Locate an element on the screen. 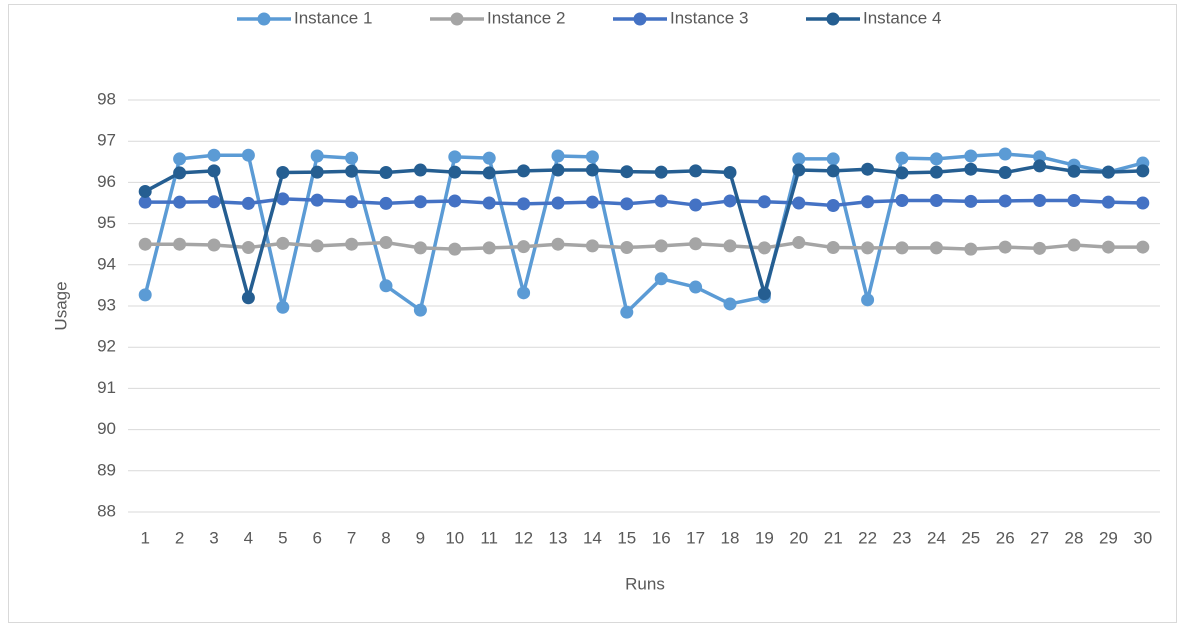 Image resolution: width=1184 pixels, height=628 pixels. y-axis-label: Usage is located at coordinates (60, 305).